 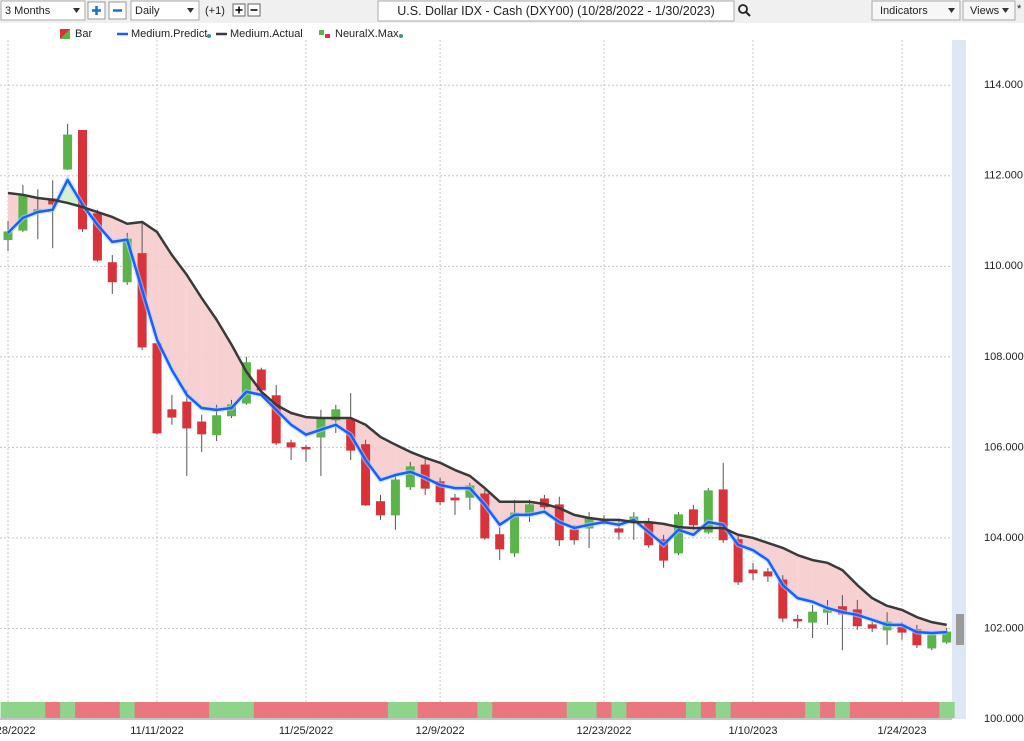 I want to click on plus-icon, so click(x=239, y=10).